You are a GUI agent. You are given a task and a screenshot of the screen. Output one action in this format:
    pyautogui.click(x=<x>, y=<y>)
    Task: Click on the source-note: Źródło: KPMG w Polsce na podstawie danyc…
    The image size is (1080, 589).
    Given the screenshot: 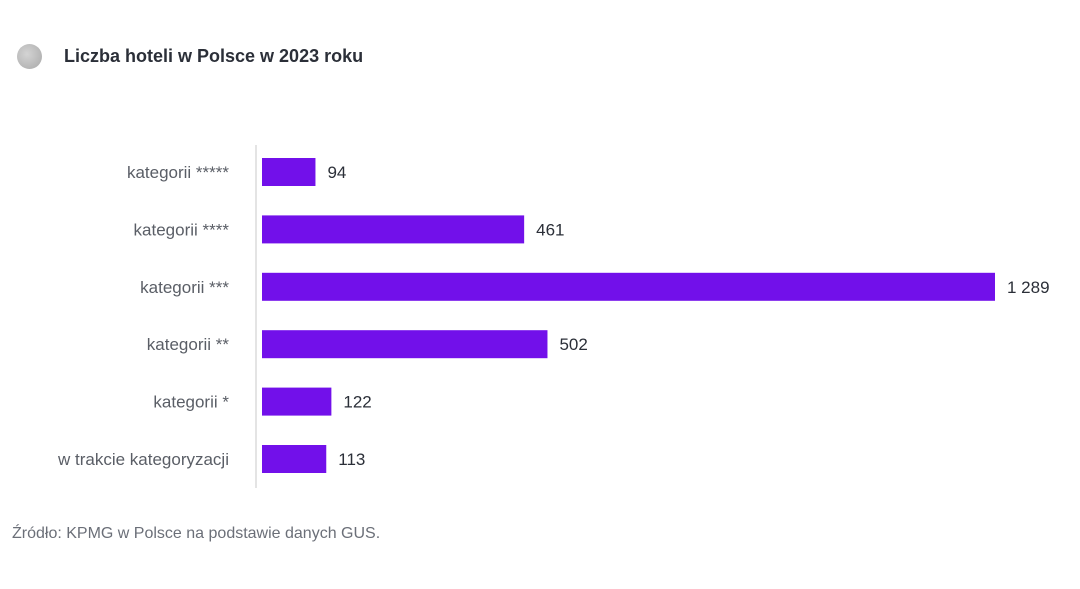 What is the action you would take?
    pyautogui.click(x=196, y=533)
    